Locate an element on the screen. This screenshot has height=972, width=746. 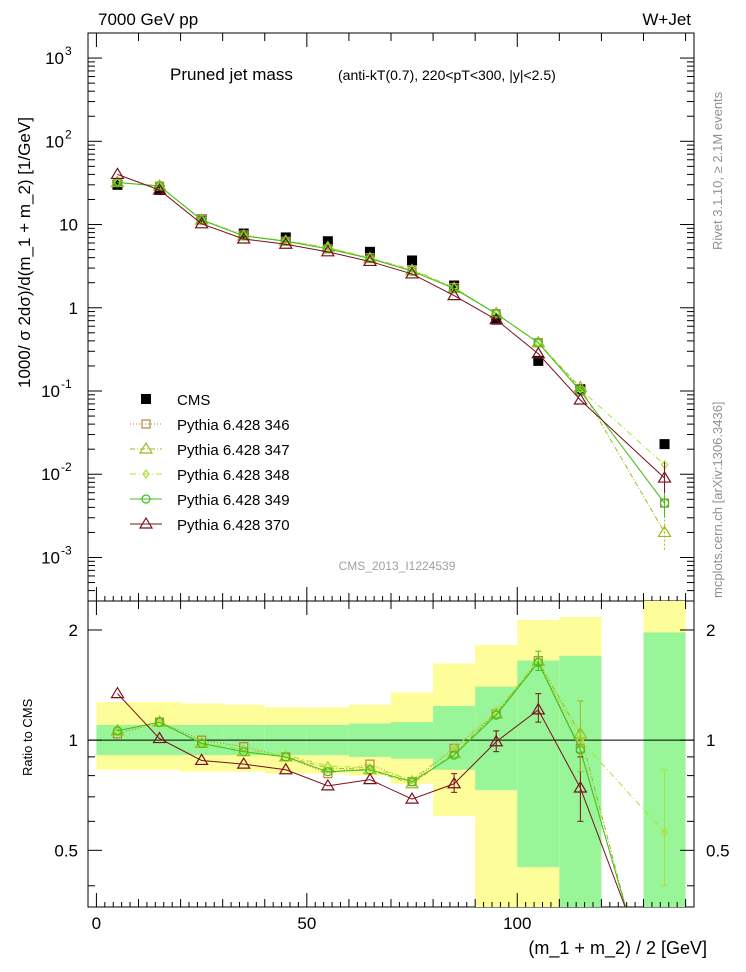
analysis-watermark: CMS_2013_I1224539 is located at coordinates (397, 566).